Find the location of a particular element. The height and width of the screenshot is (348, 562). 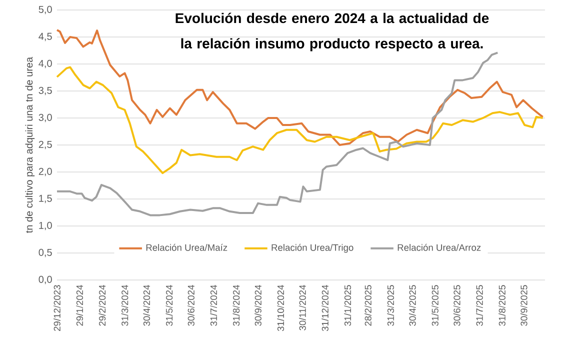

y-tick-label: 4,5 is located at coordinates (45, 37).